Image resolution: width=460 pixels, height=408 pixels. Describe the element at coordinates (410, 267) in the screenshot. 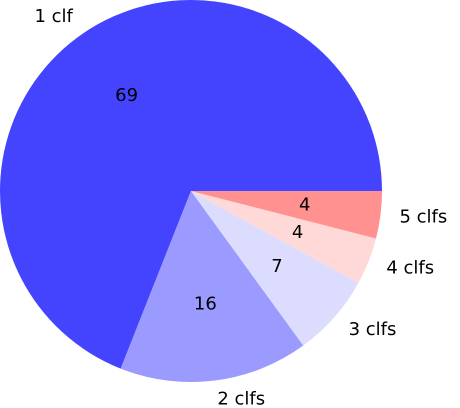

I see `slice-label: 4 clfs` at that location.